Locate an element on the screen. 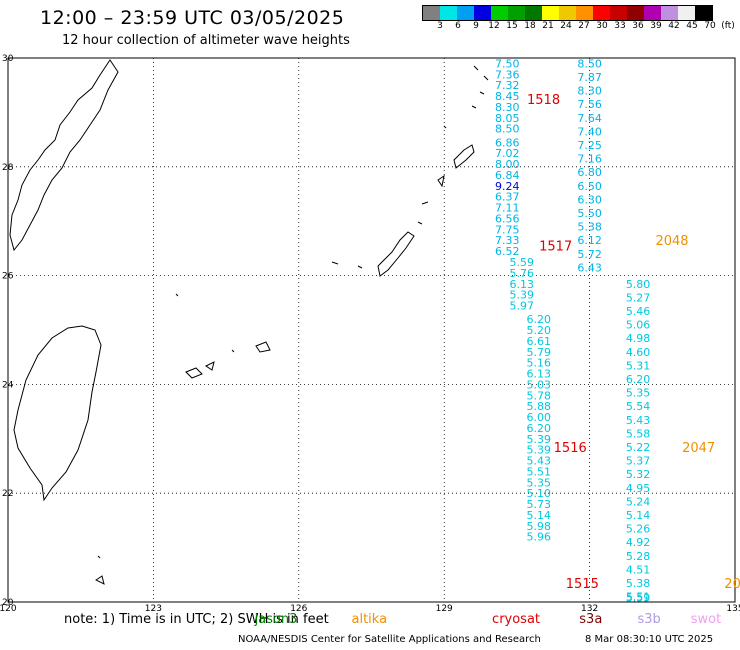 This screenshot has height=650, width=740. wave-height-value: 5.24 is located at coordinates (638, 501).